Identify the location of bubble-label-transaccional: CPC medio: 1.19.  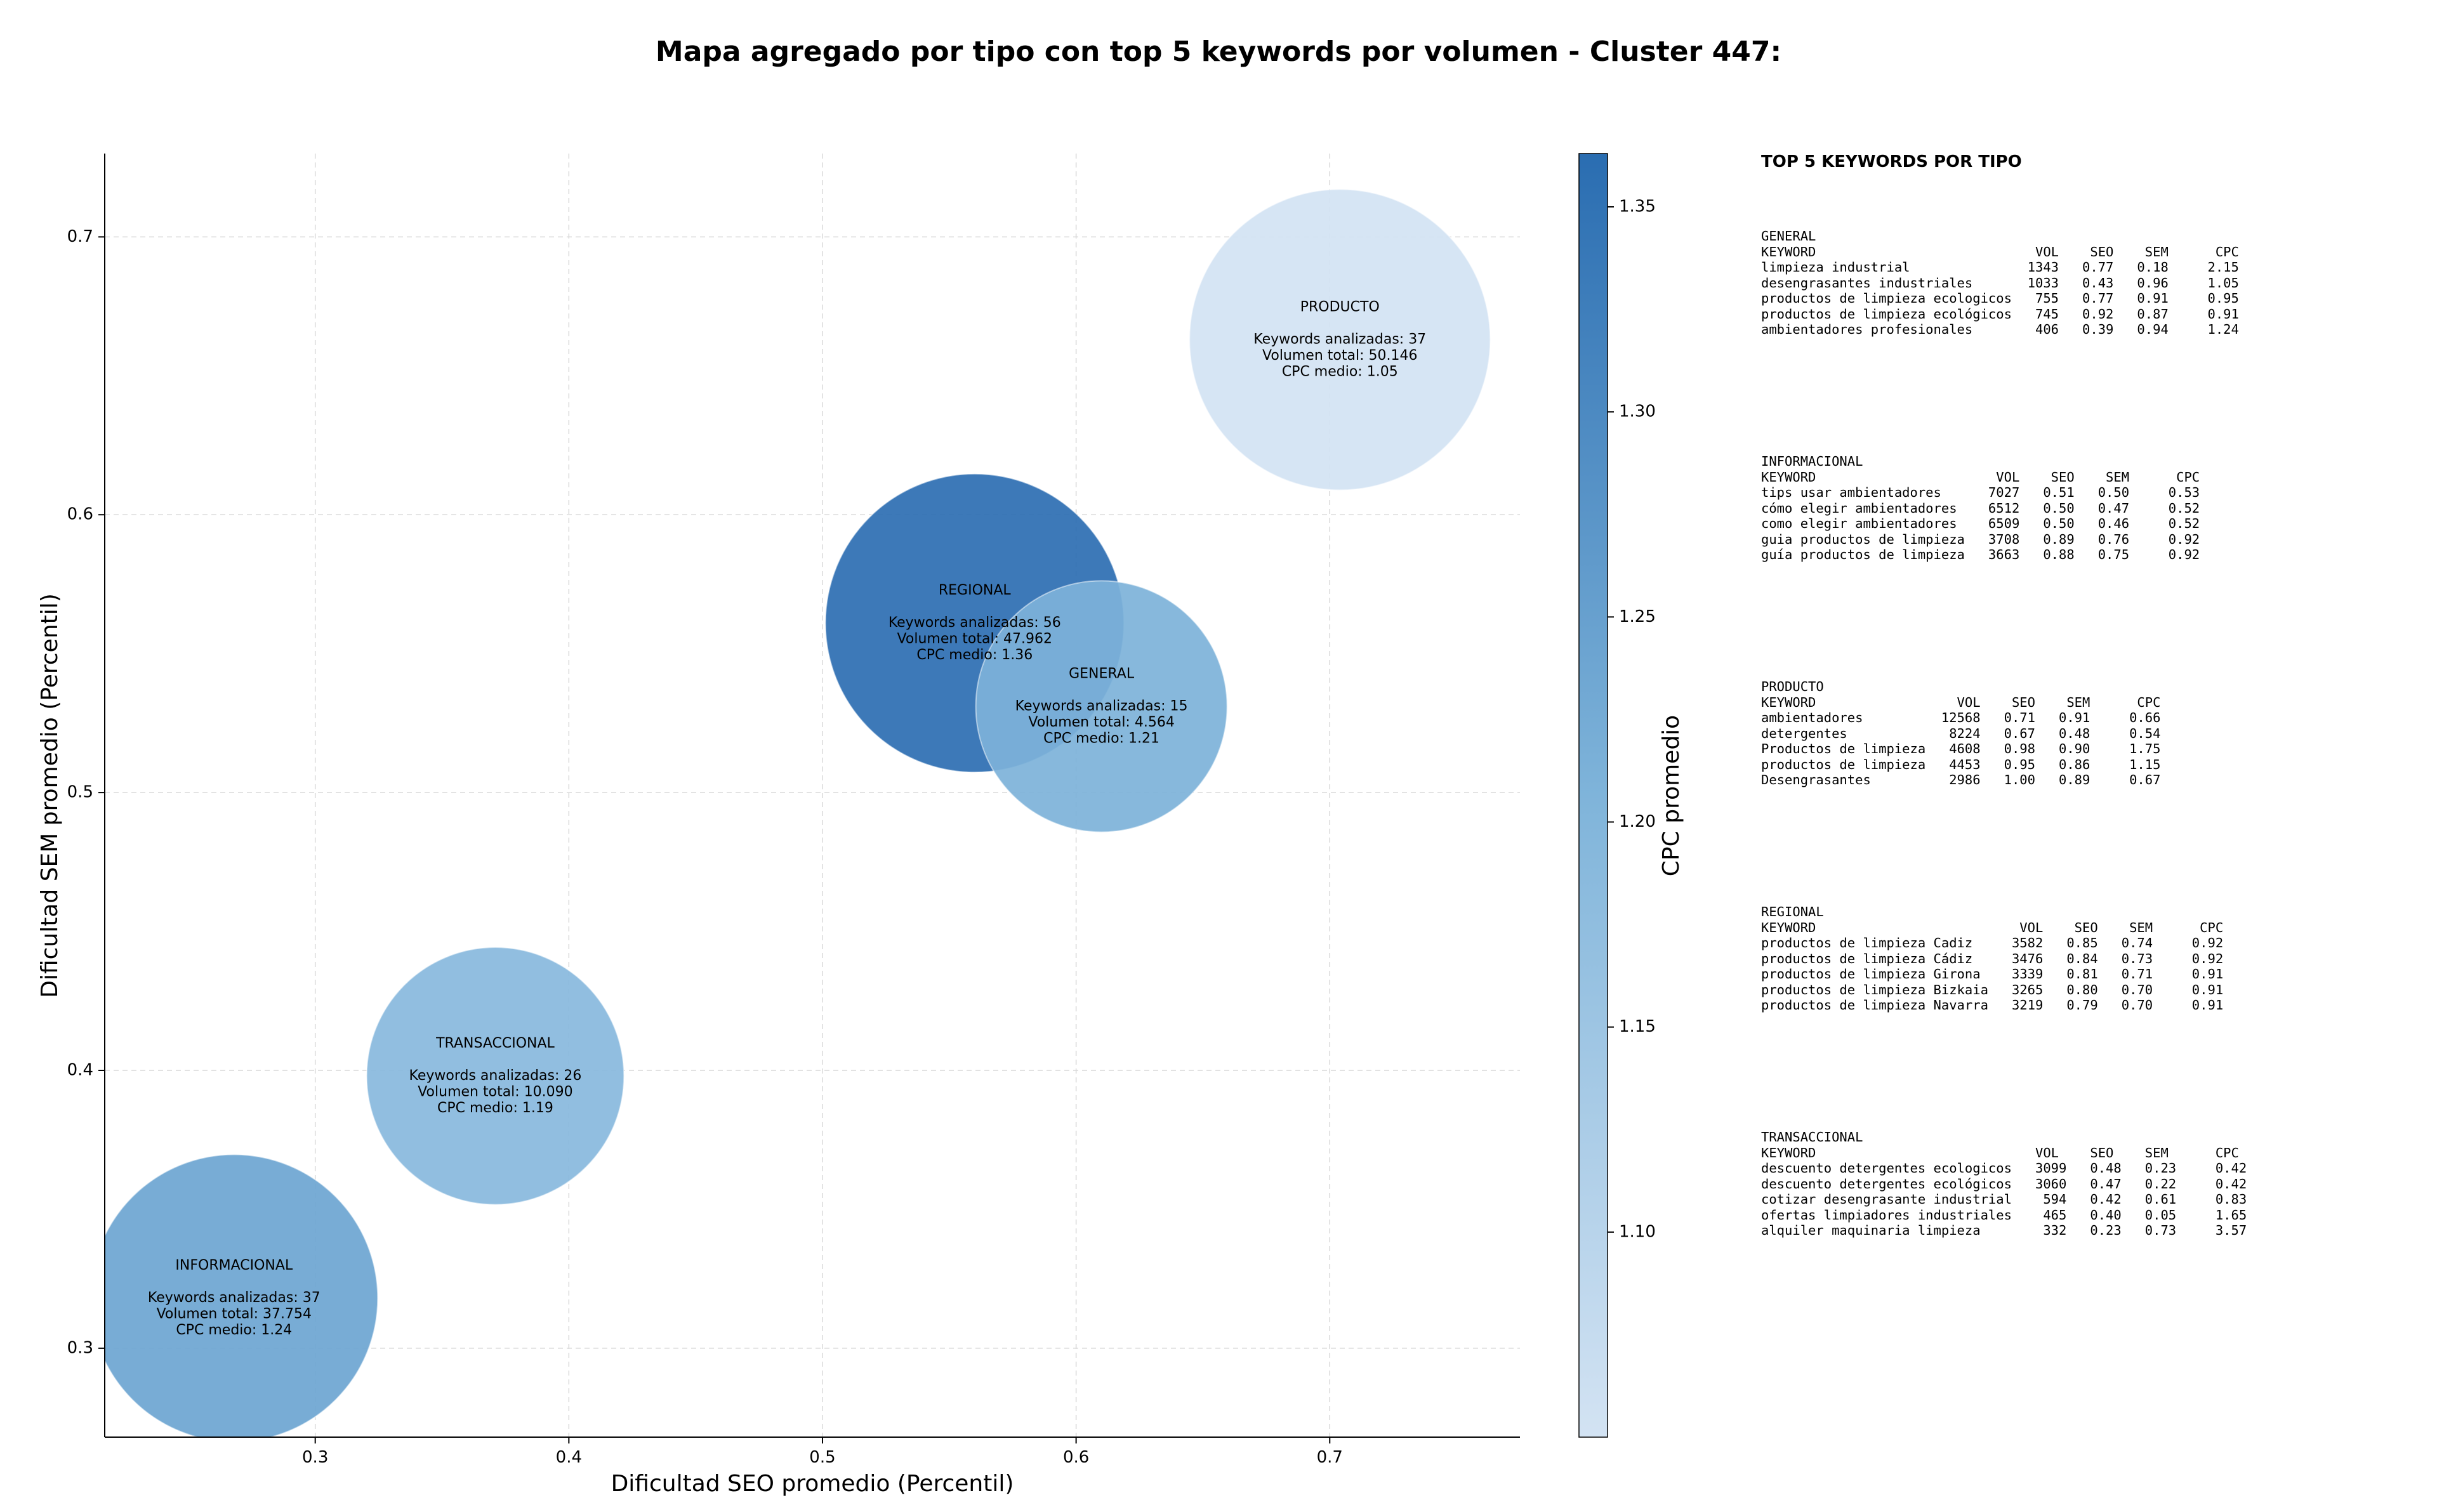
(495, 1108).